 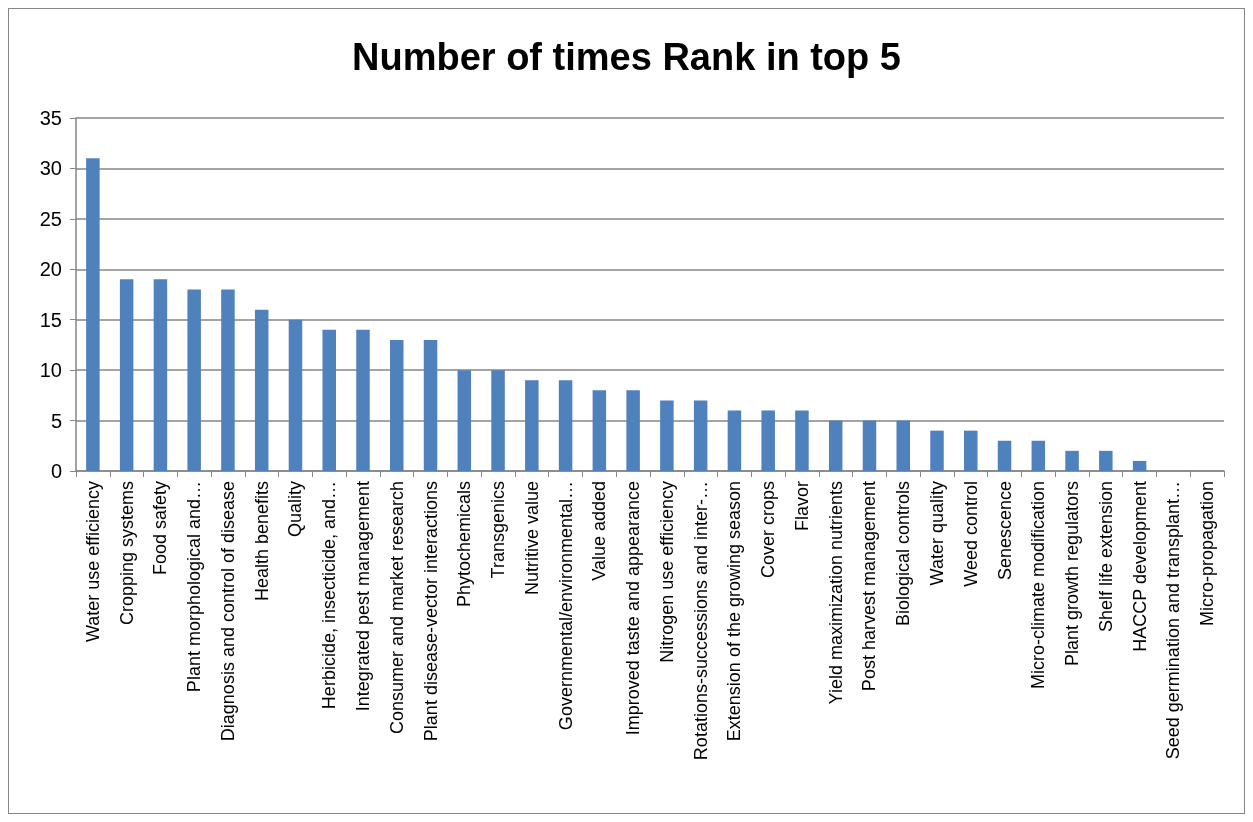 I want to click on x-tick-label: Phytochemicals, so click(x=464, y=544).